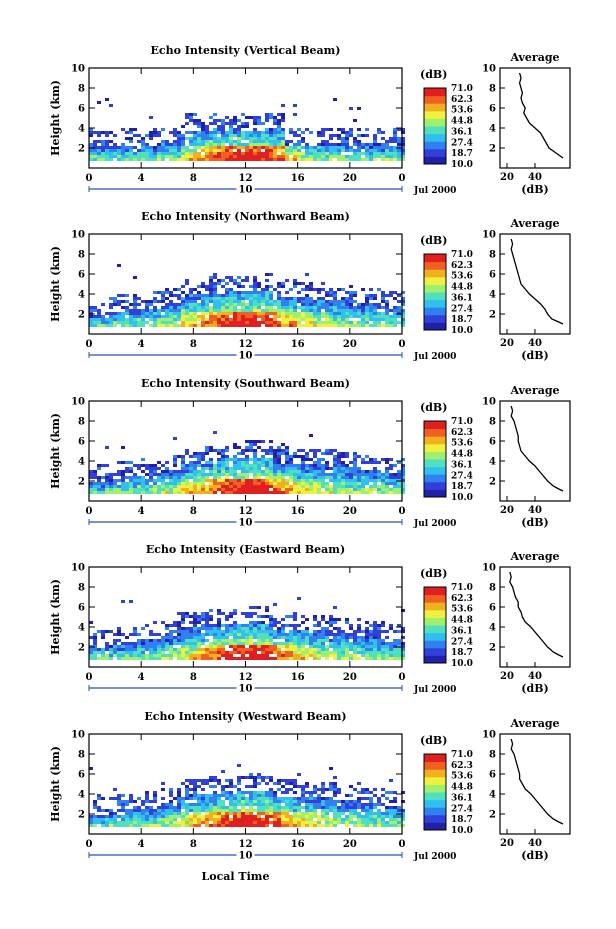 The height and width of the screenshot is (929, 616). I want to click on y-tick-label: 10, so click(78, 235).